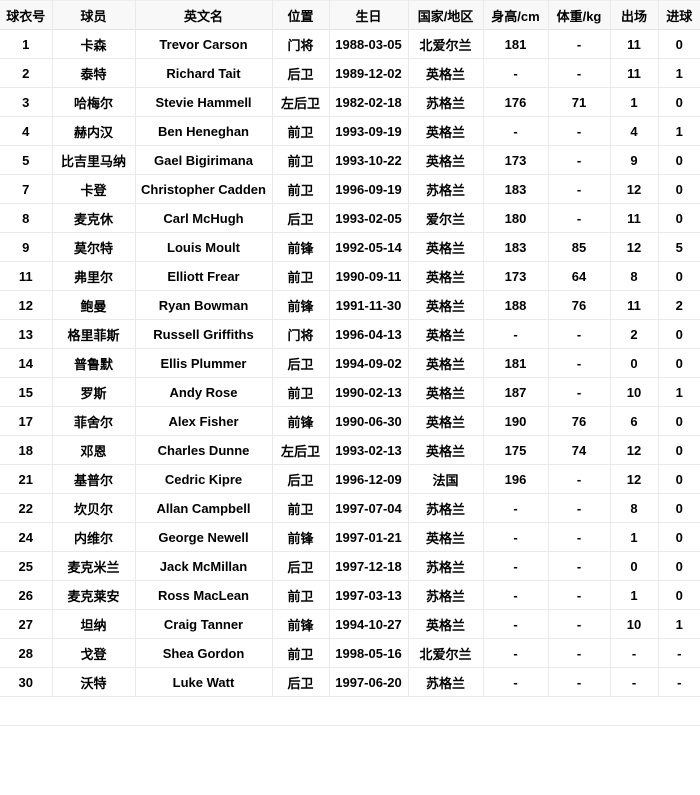 Image resolution: width=700 pixels, height=795 pixels. I want to click on cell-player-name-cn: 普鲁默, so click(94, 363).